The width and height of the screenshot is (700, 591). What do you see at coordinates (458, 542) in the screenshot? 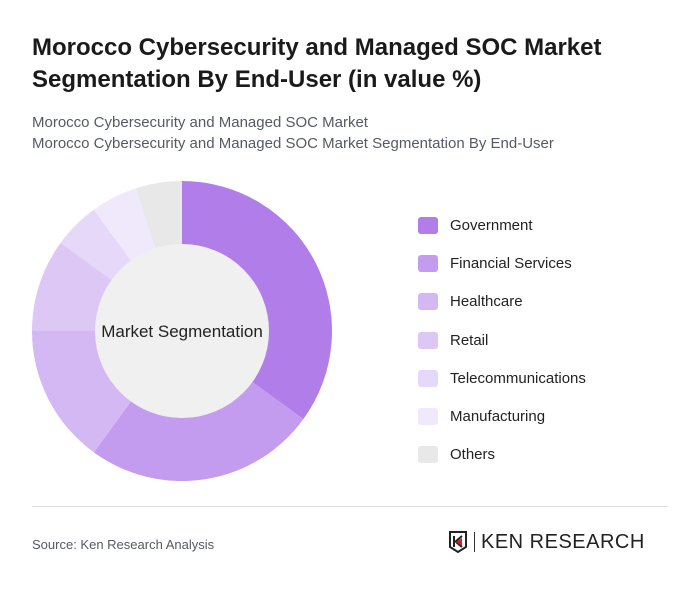
I see `logo-shield-icon` at bounding box center [458, 542].